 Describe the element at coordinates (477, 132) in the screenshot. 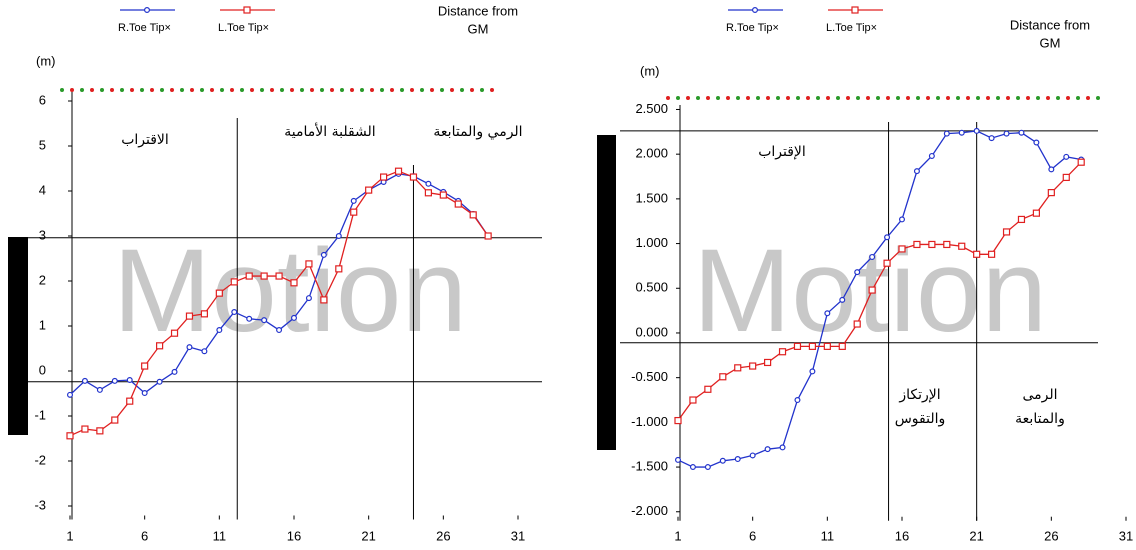

I see `phase-label: الرمي والمتابعة` at that location.